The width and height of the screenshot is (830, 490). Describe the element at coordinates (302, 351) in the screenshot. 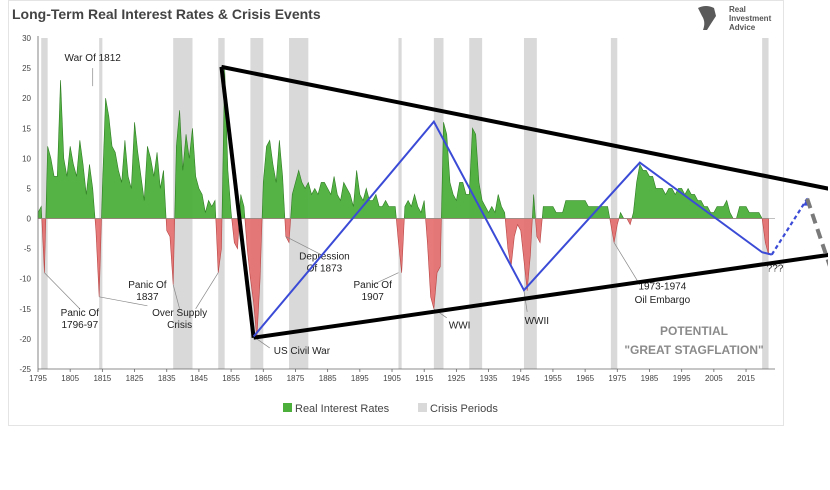

I see `annotation-label-11: US Civil War` at that location.